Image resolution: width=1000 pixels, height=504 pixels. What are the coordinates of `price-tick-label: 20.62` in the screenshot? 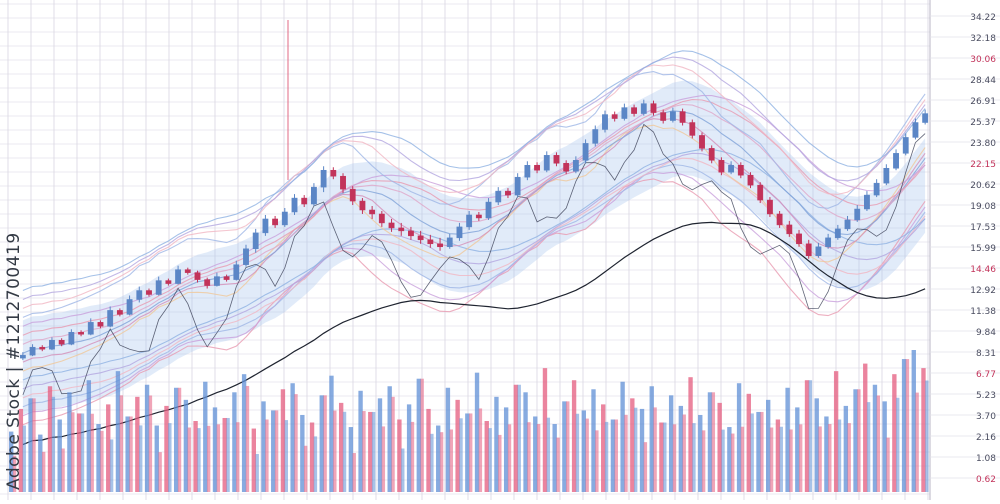 It's located at (983, 186).